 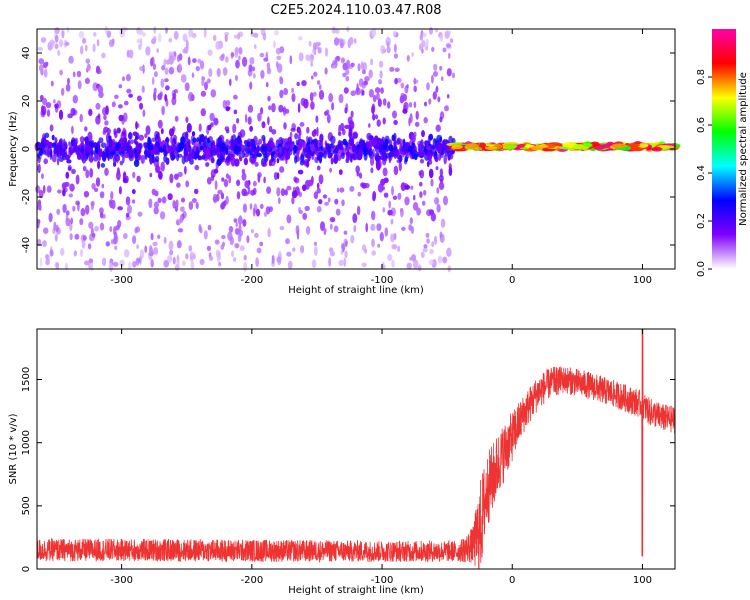 I want to click on figure-title: C2E5.2024.110.03.47.R08, so click(x=355, y=10).